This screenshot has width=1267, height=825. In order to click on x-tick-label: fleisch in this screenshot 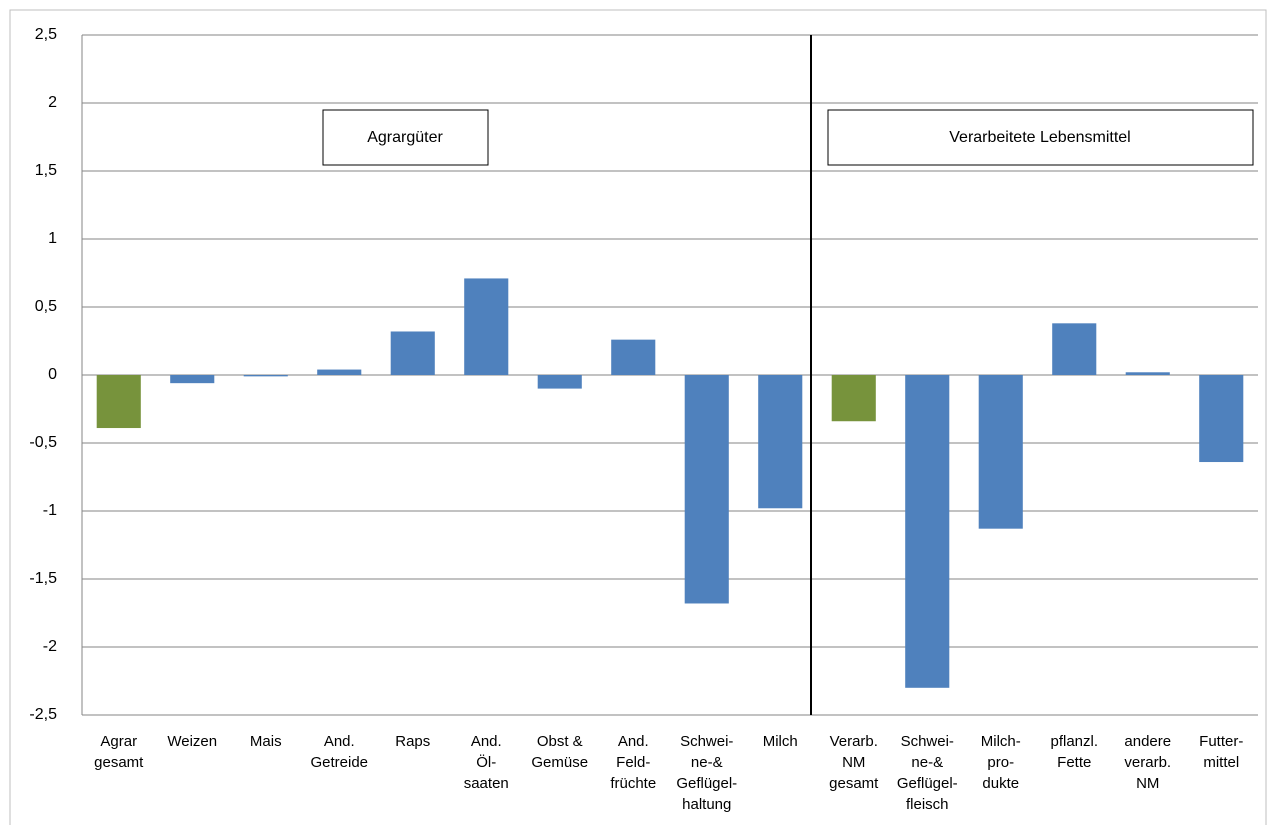, I will do `click(927, 804)`.